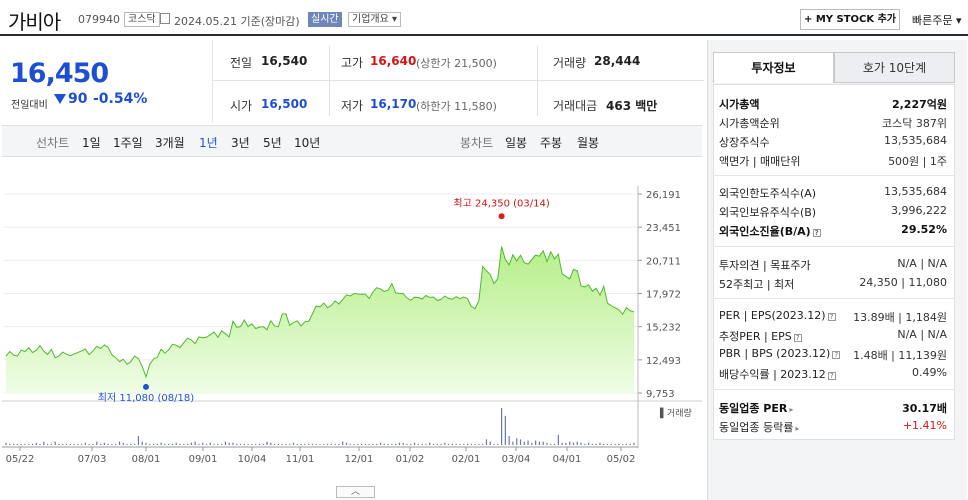  What do you see at coordinates (477, 143) in the screenshot?
I see `candle-chart-label: 봉차트` at bounding box center [477, 143].